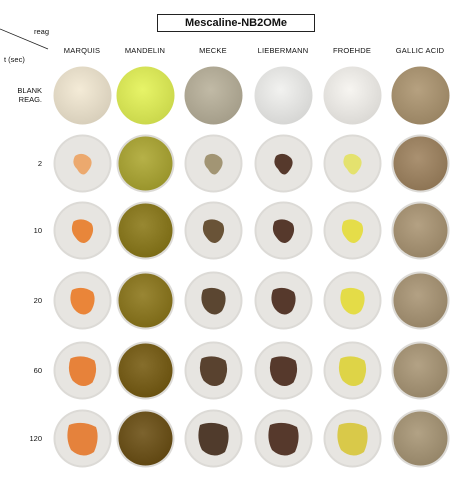  What do you see at coordinates (21, 370) in the screenshot?
I see `row-label-4: 60` at bounding box center [21, 370].